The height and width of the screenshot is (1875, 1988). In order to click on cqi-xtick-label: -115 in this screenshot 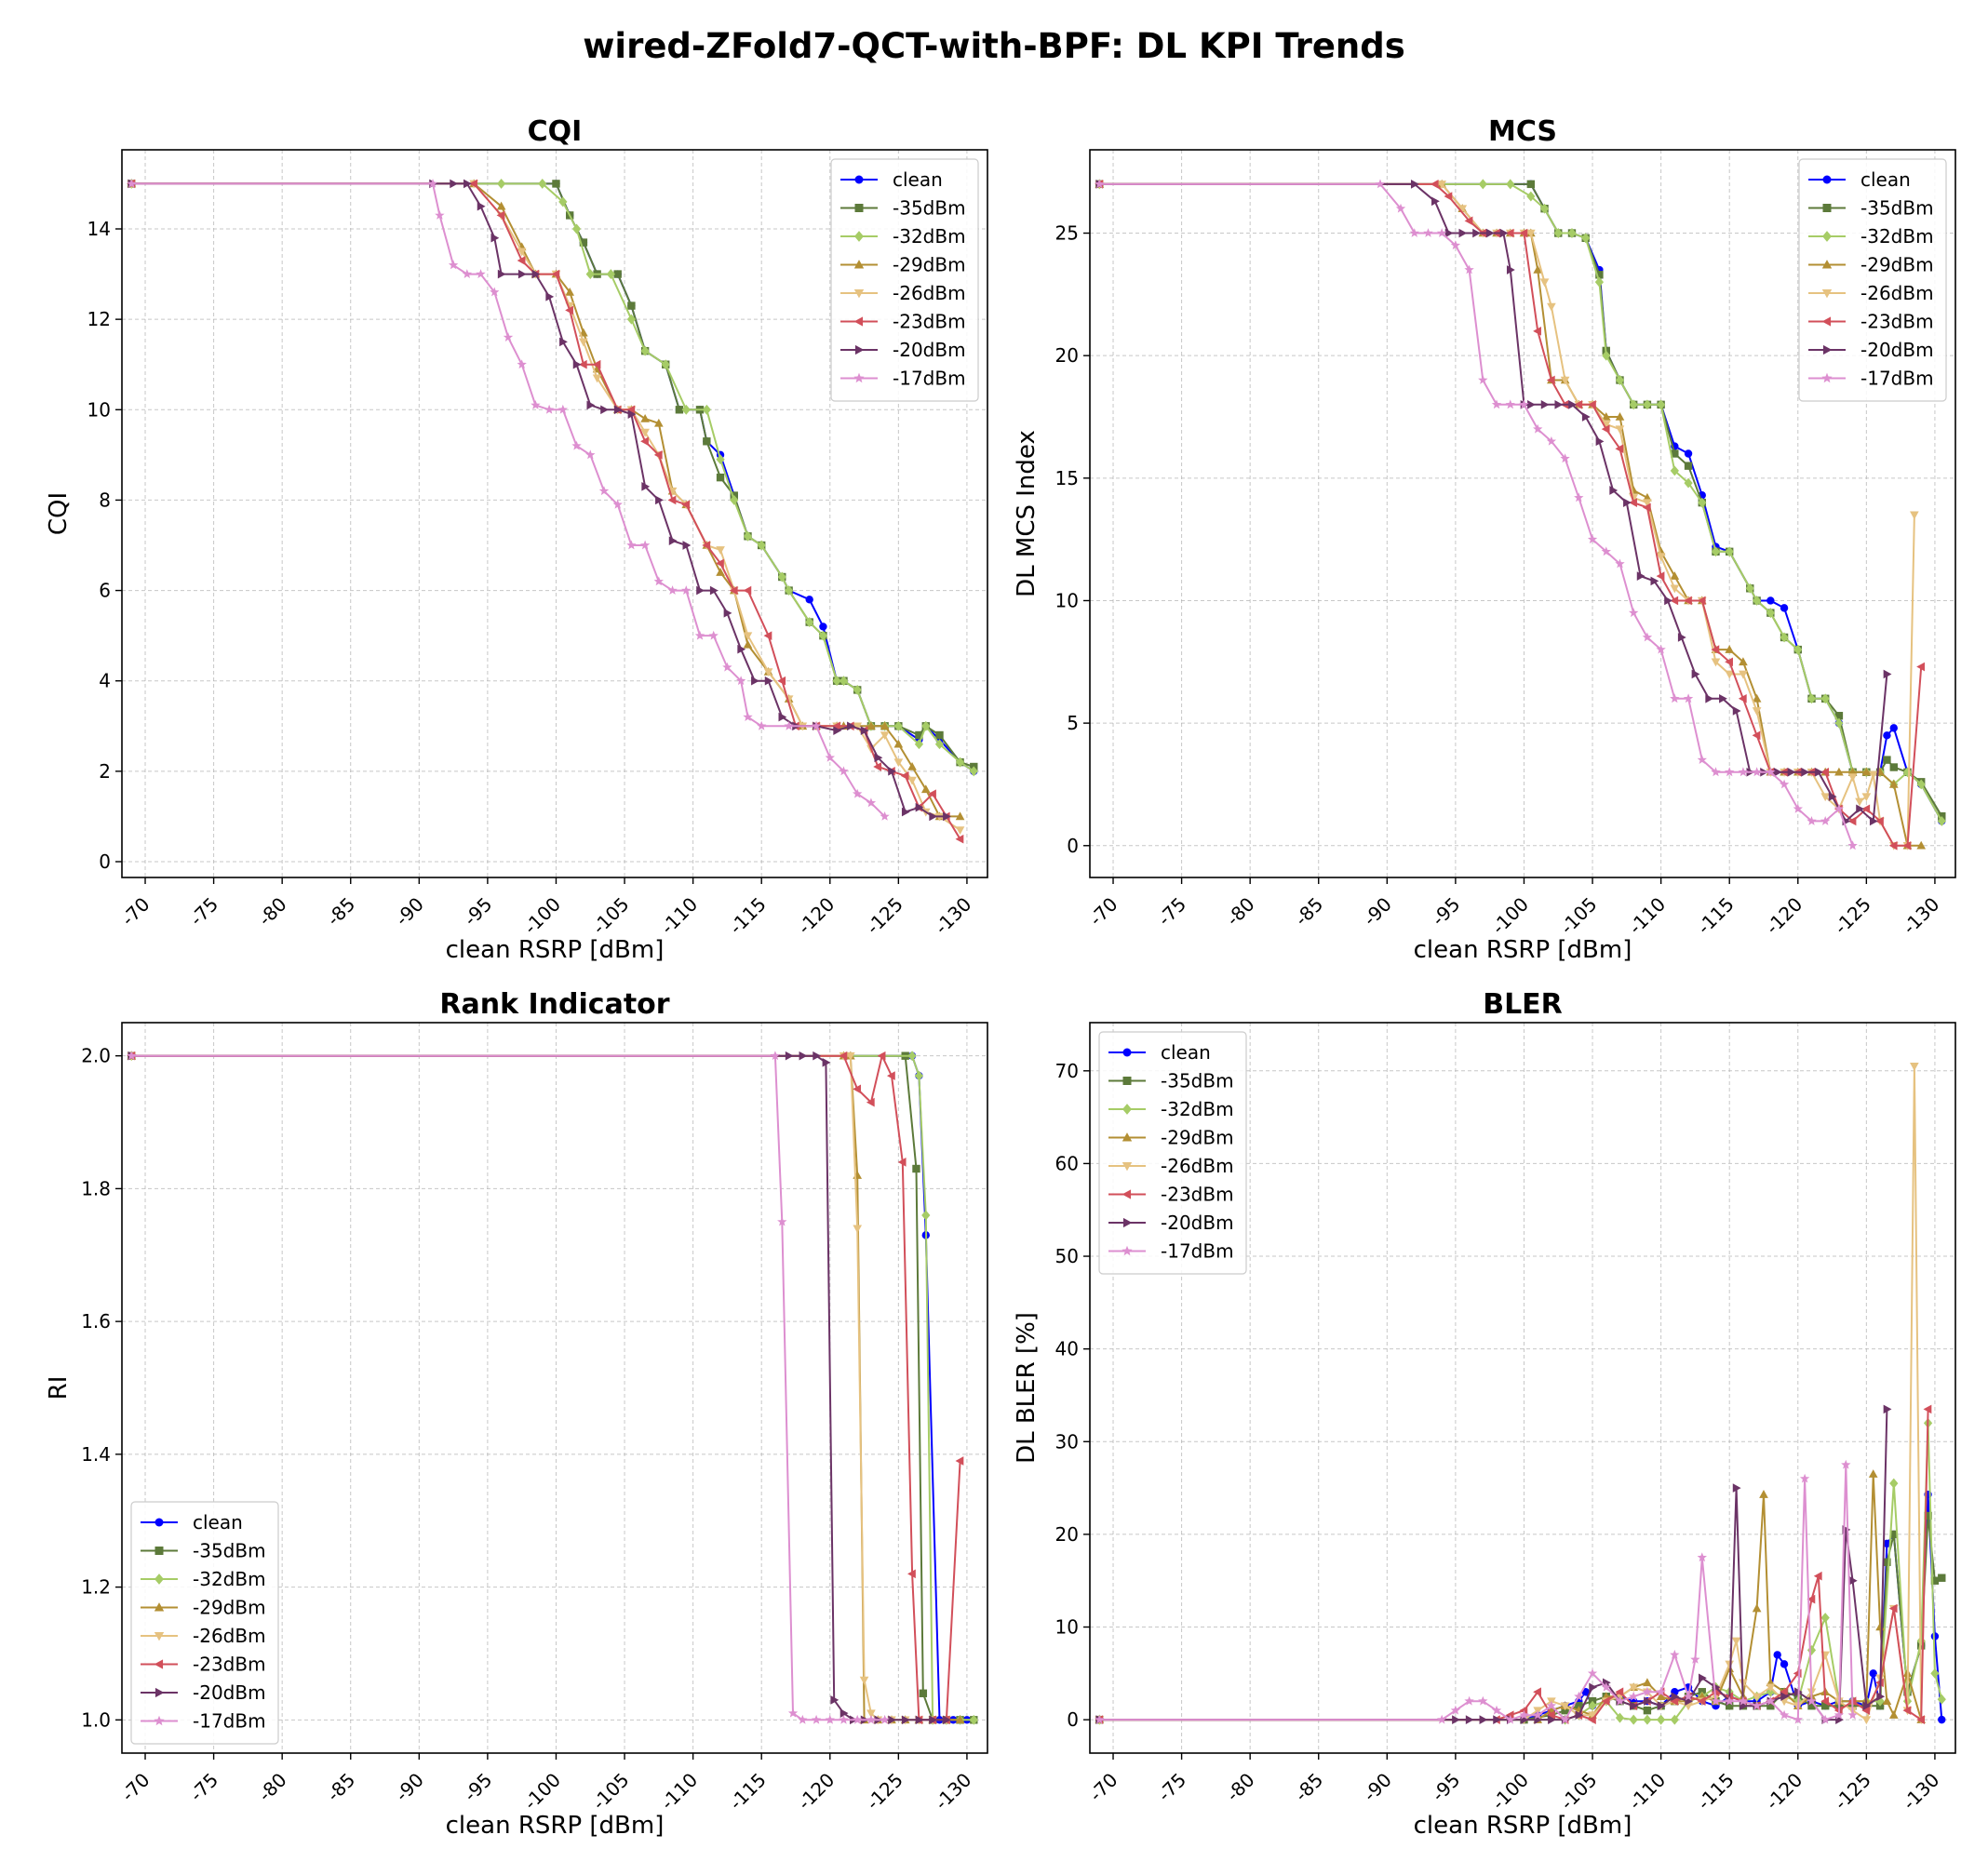, I will do `click(748, 916)`.